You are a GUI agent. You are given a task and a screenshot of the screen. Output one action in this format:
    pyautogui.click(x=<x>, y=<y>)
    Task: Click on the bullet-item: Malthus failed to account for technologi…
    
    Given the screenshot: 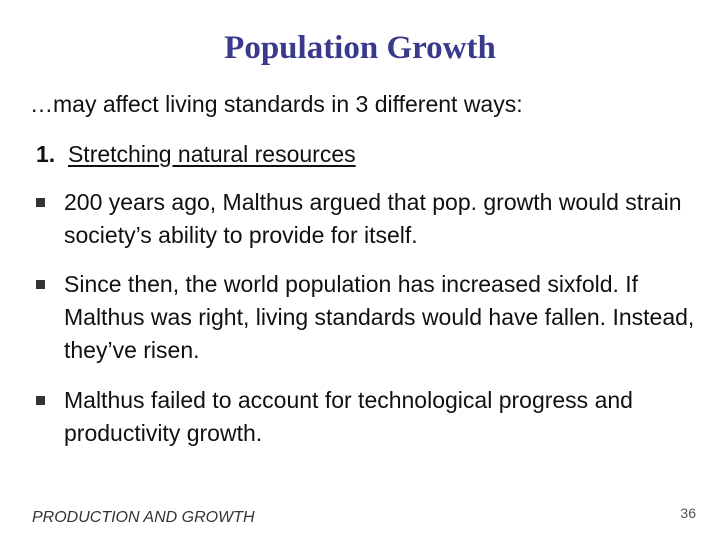 What is the action you would take?
    pyautogui.click(x=378, y=417)
    